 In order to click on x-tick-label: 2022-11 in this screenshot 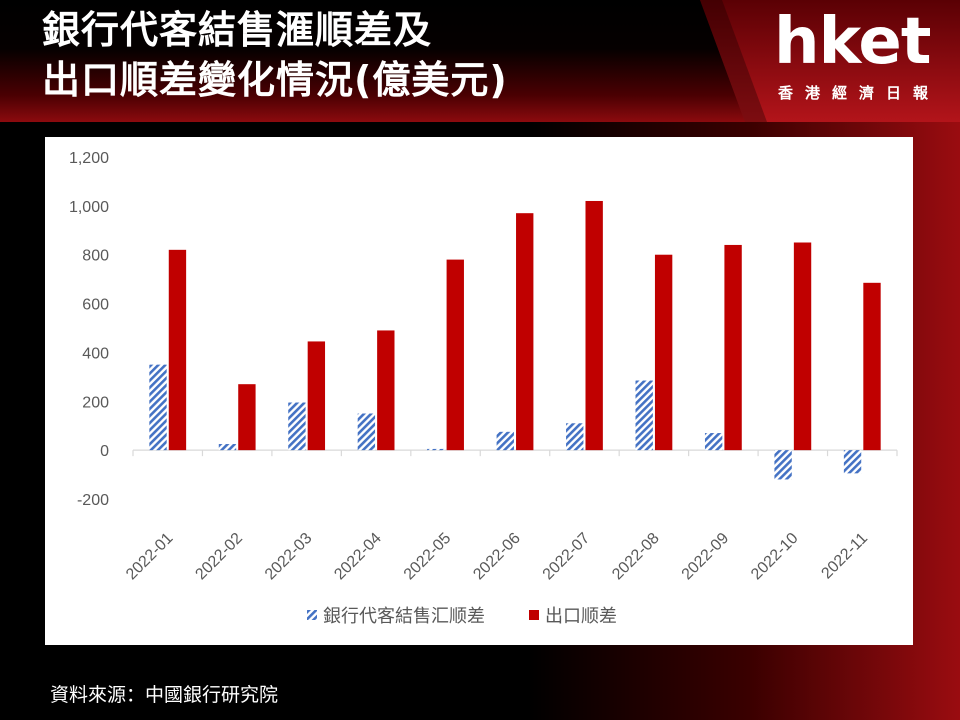, I will do `click(844, 556)`.